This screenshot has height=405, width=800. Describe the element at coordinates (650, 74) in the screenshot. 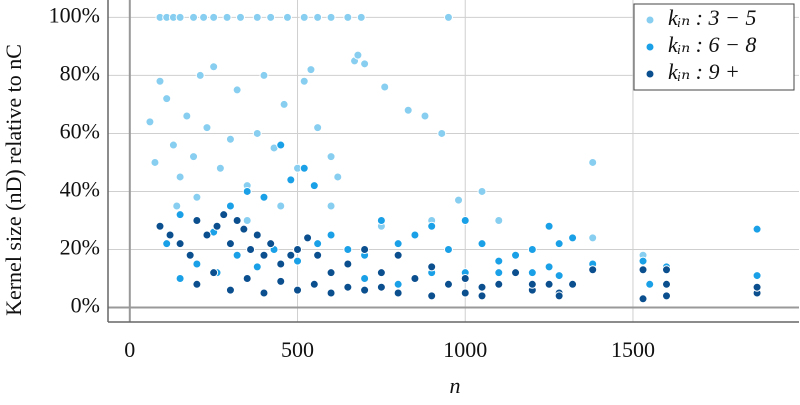

I see `legend-marker` at that location.